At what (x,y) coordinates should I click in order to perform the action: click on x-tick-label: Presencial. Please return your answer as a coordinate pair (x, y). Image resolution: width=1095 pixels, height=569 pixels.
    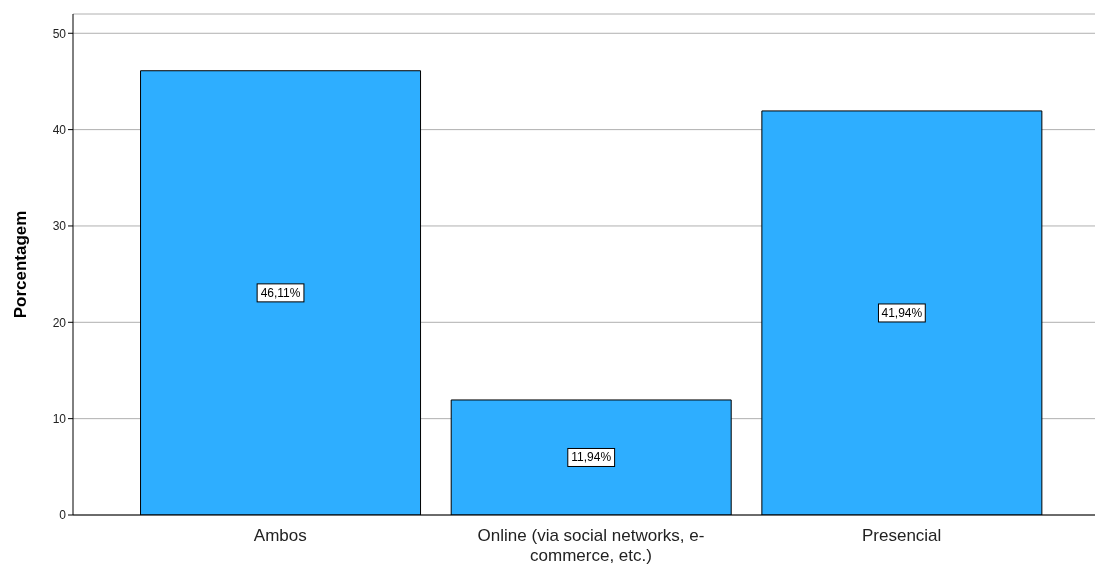
    Looking at the image, I should click on (901, 535).